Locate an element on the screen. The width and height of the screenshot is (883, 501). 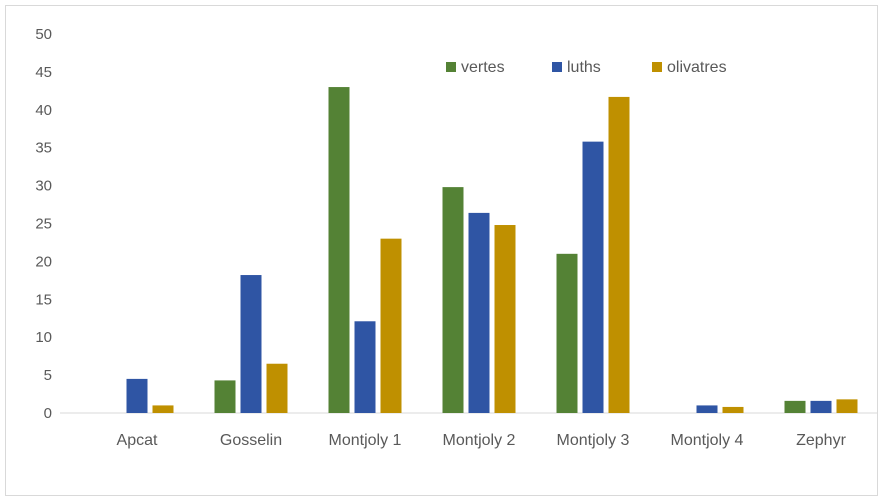
y-tick-label: 50 is located at coordinates (43, 34).